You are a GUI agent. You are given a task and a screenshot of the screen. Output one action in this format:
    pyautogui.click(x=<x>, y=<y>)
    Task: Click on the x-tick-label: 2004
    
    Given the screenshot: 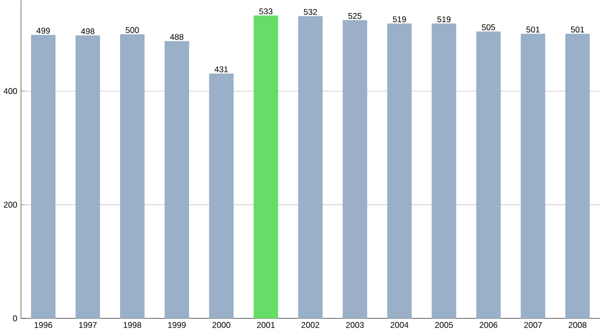 What is the action you would take?
    pyautogui.click(x=399, y=325)
    